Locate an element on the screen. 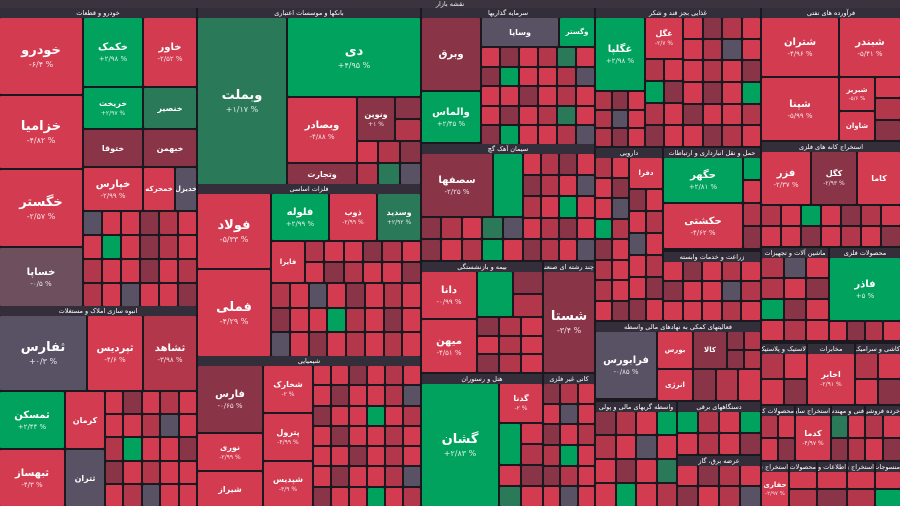  tile-financial-aux-2: انرژی is located at coordinates (675, 385).